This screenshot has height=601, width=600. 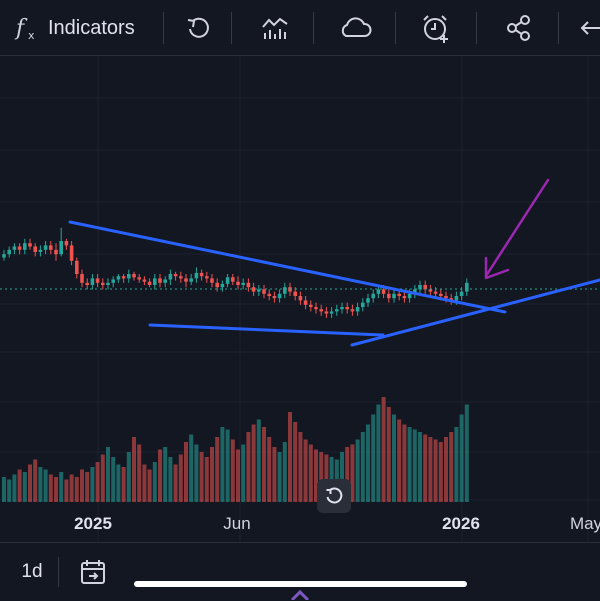 I want to click on annotation-arrow-shaft, so click(x=517, y=228).